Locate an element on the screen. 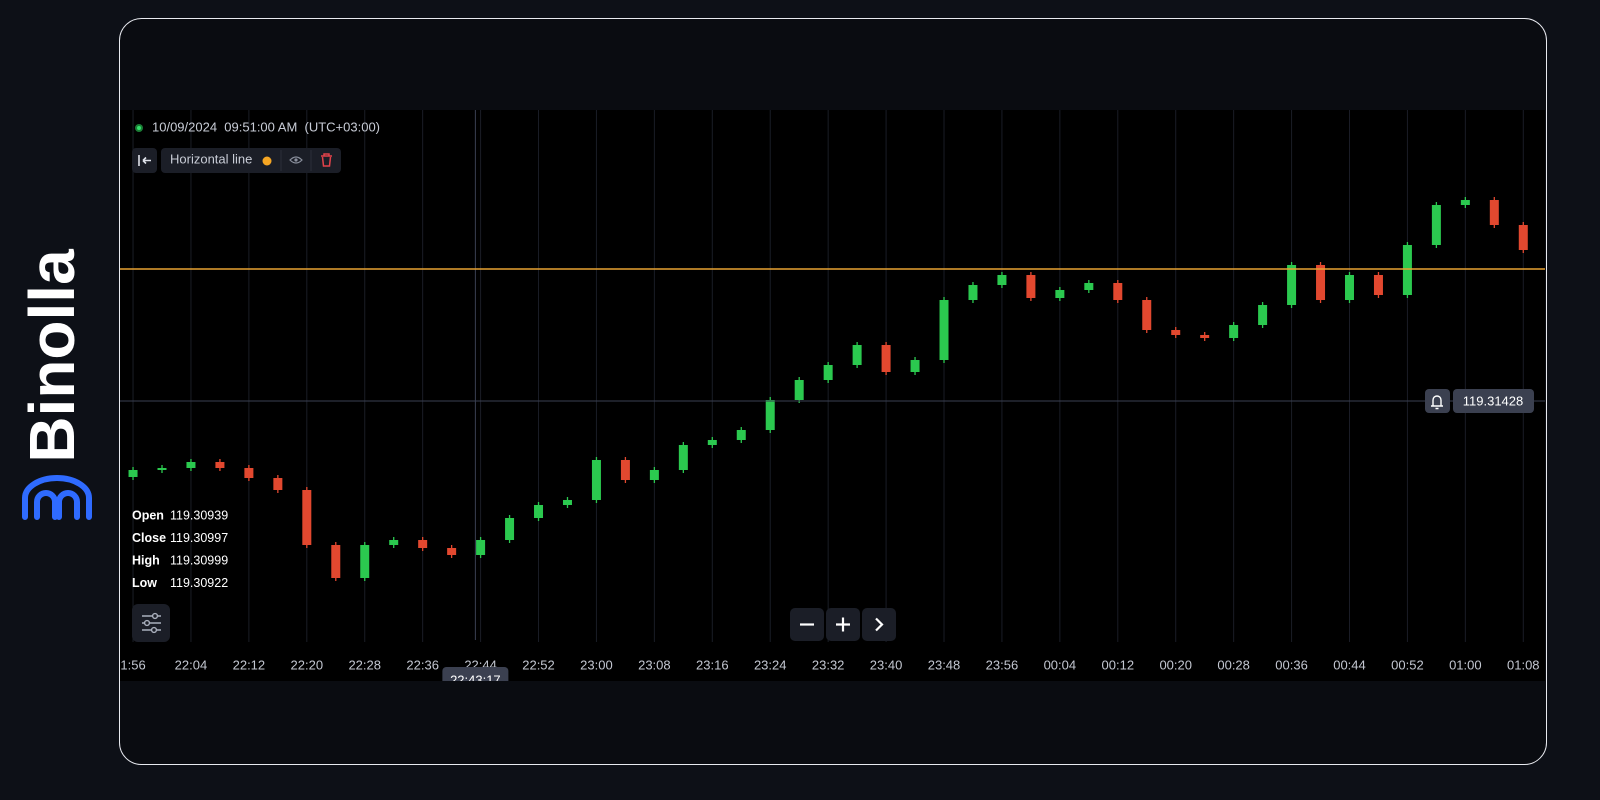 This screenshot has height=800, width=1600. timestamp: 10/09/2024 09:51:00 AM (UTC+03:00) is located at coordinates (266, 126).